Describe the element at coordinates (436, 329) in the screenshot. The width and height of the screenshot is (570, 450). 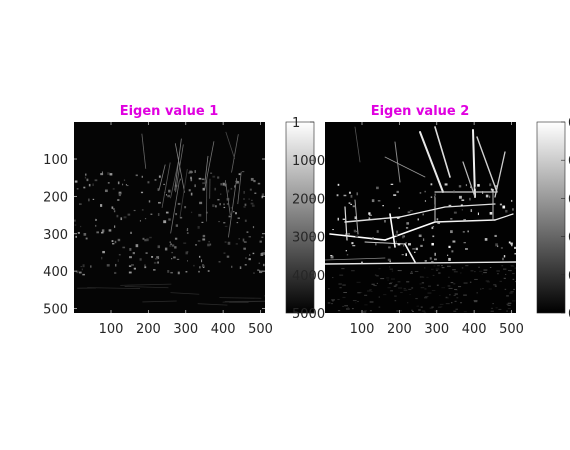
I see `x-tick-label: 300` at that location.